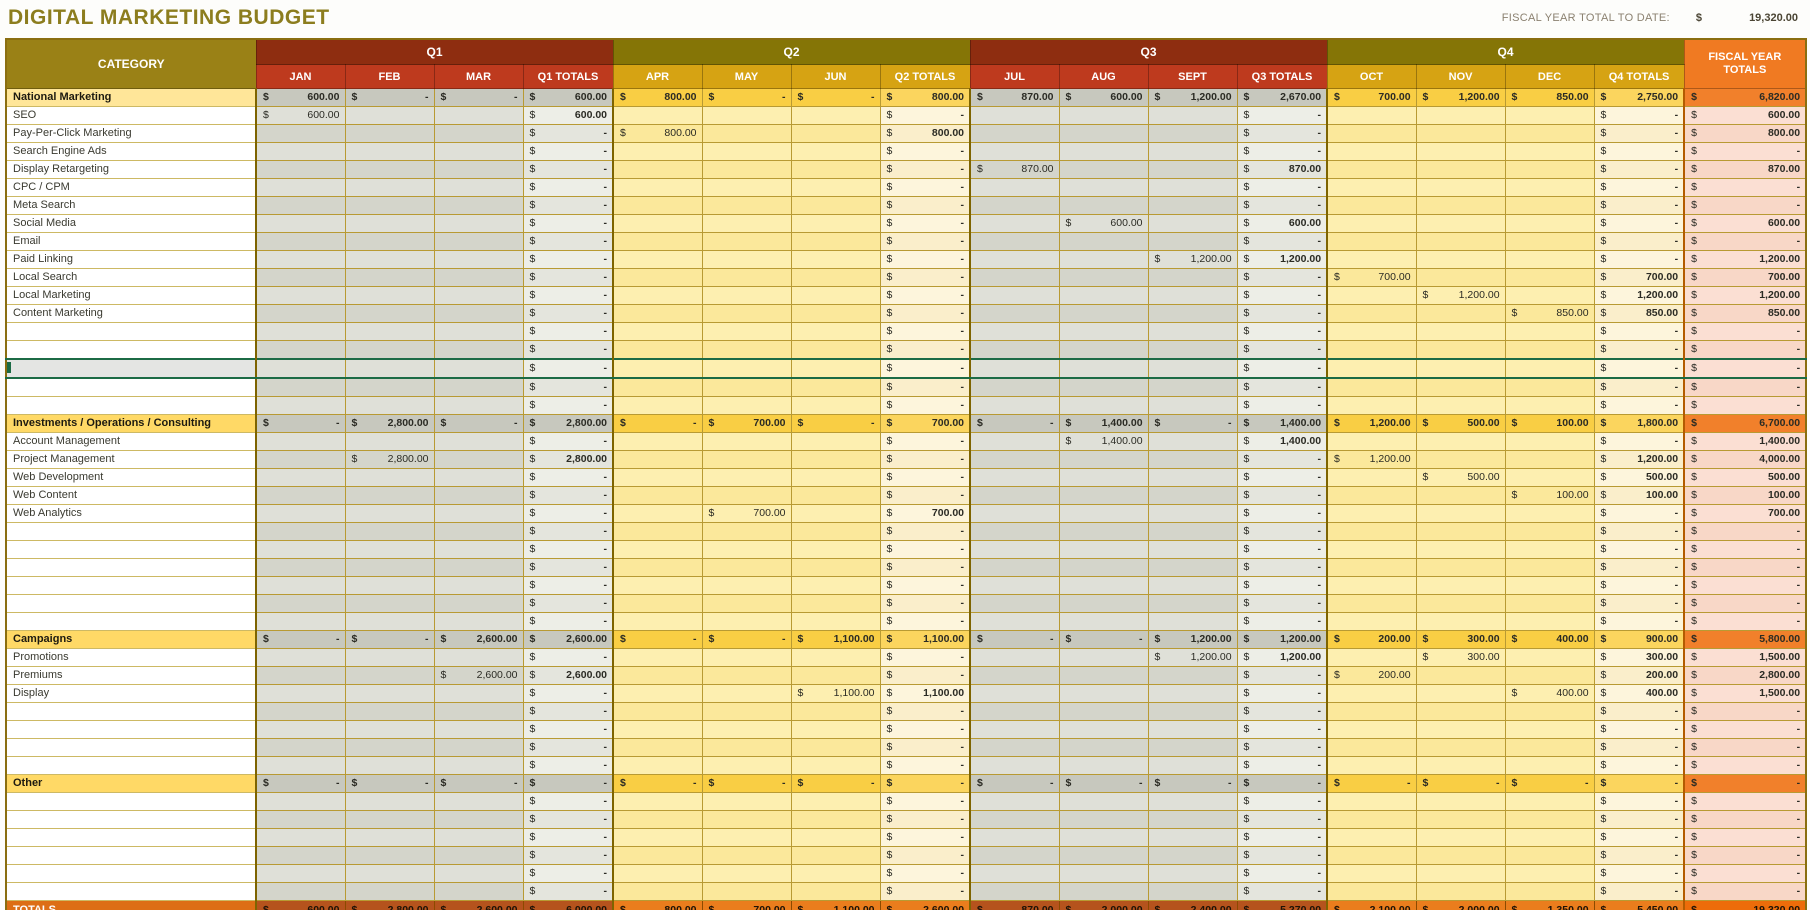 This screenshot has width=1810, height=910. I want to click on totals-cell-jun: $1,100.00, so click(835, 905).